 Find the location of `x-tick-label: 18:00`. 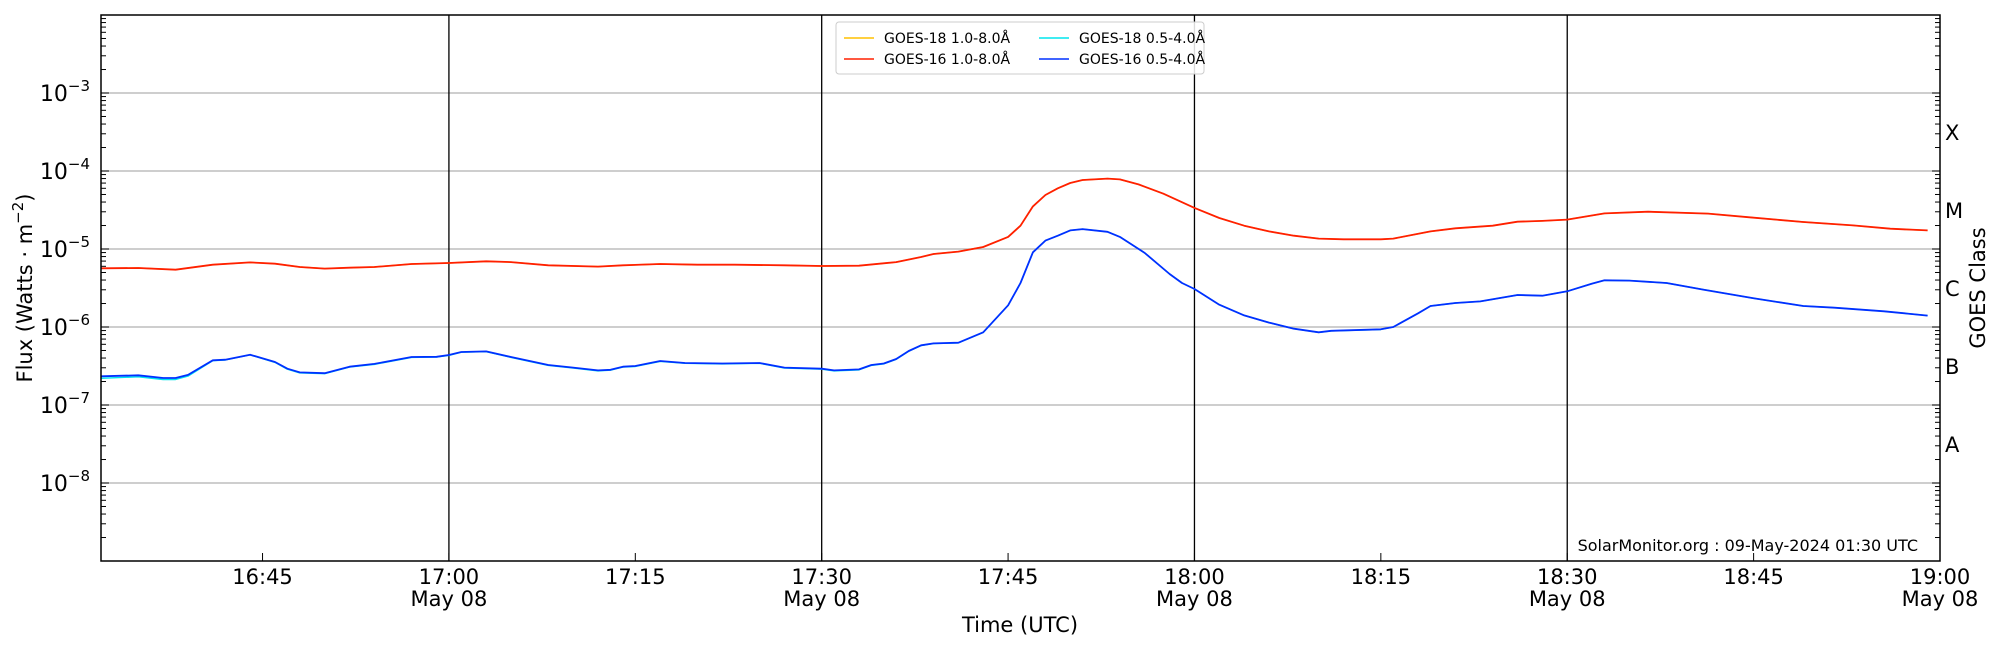

x-tick-label: 18:00 is located at coordinates (1194, 577).